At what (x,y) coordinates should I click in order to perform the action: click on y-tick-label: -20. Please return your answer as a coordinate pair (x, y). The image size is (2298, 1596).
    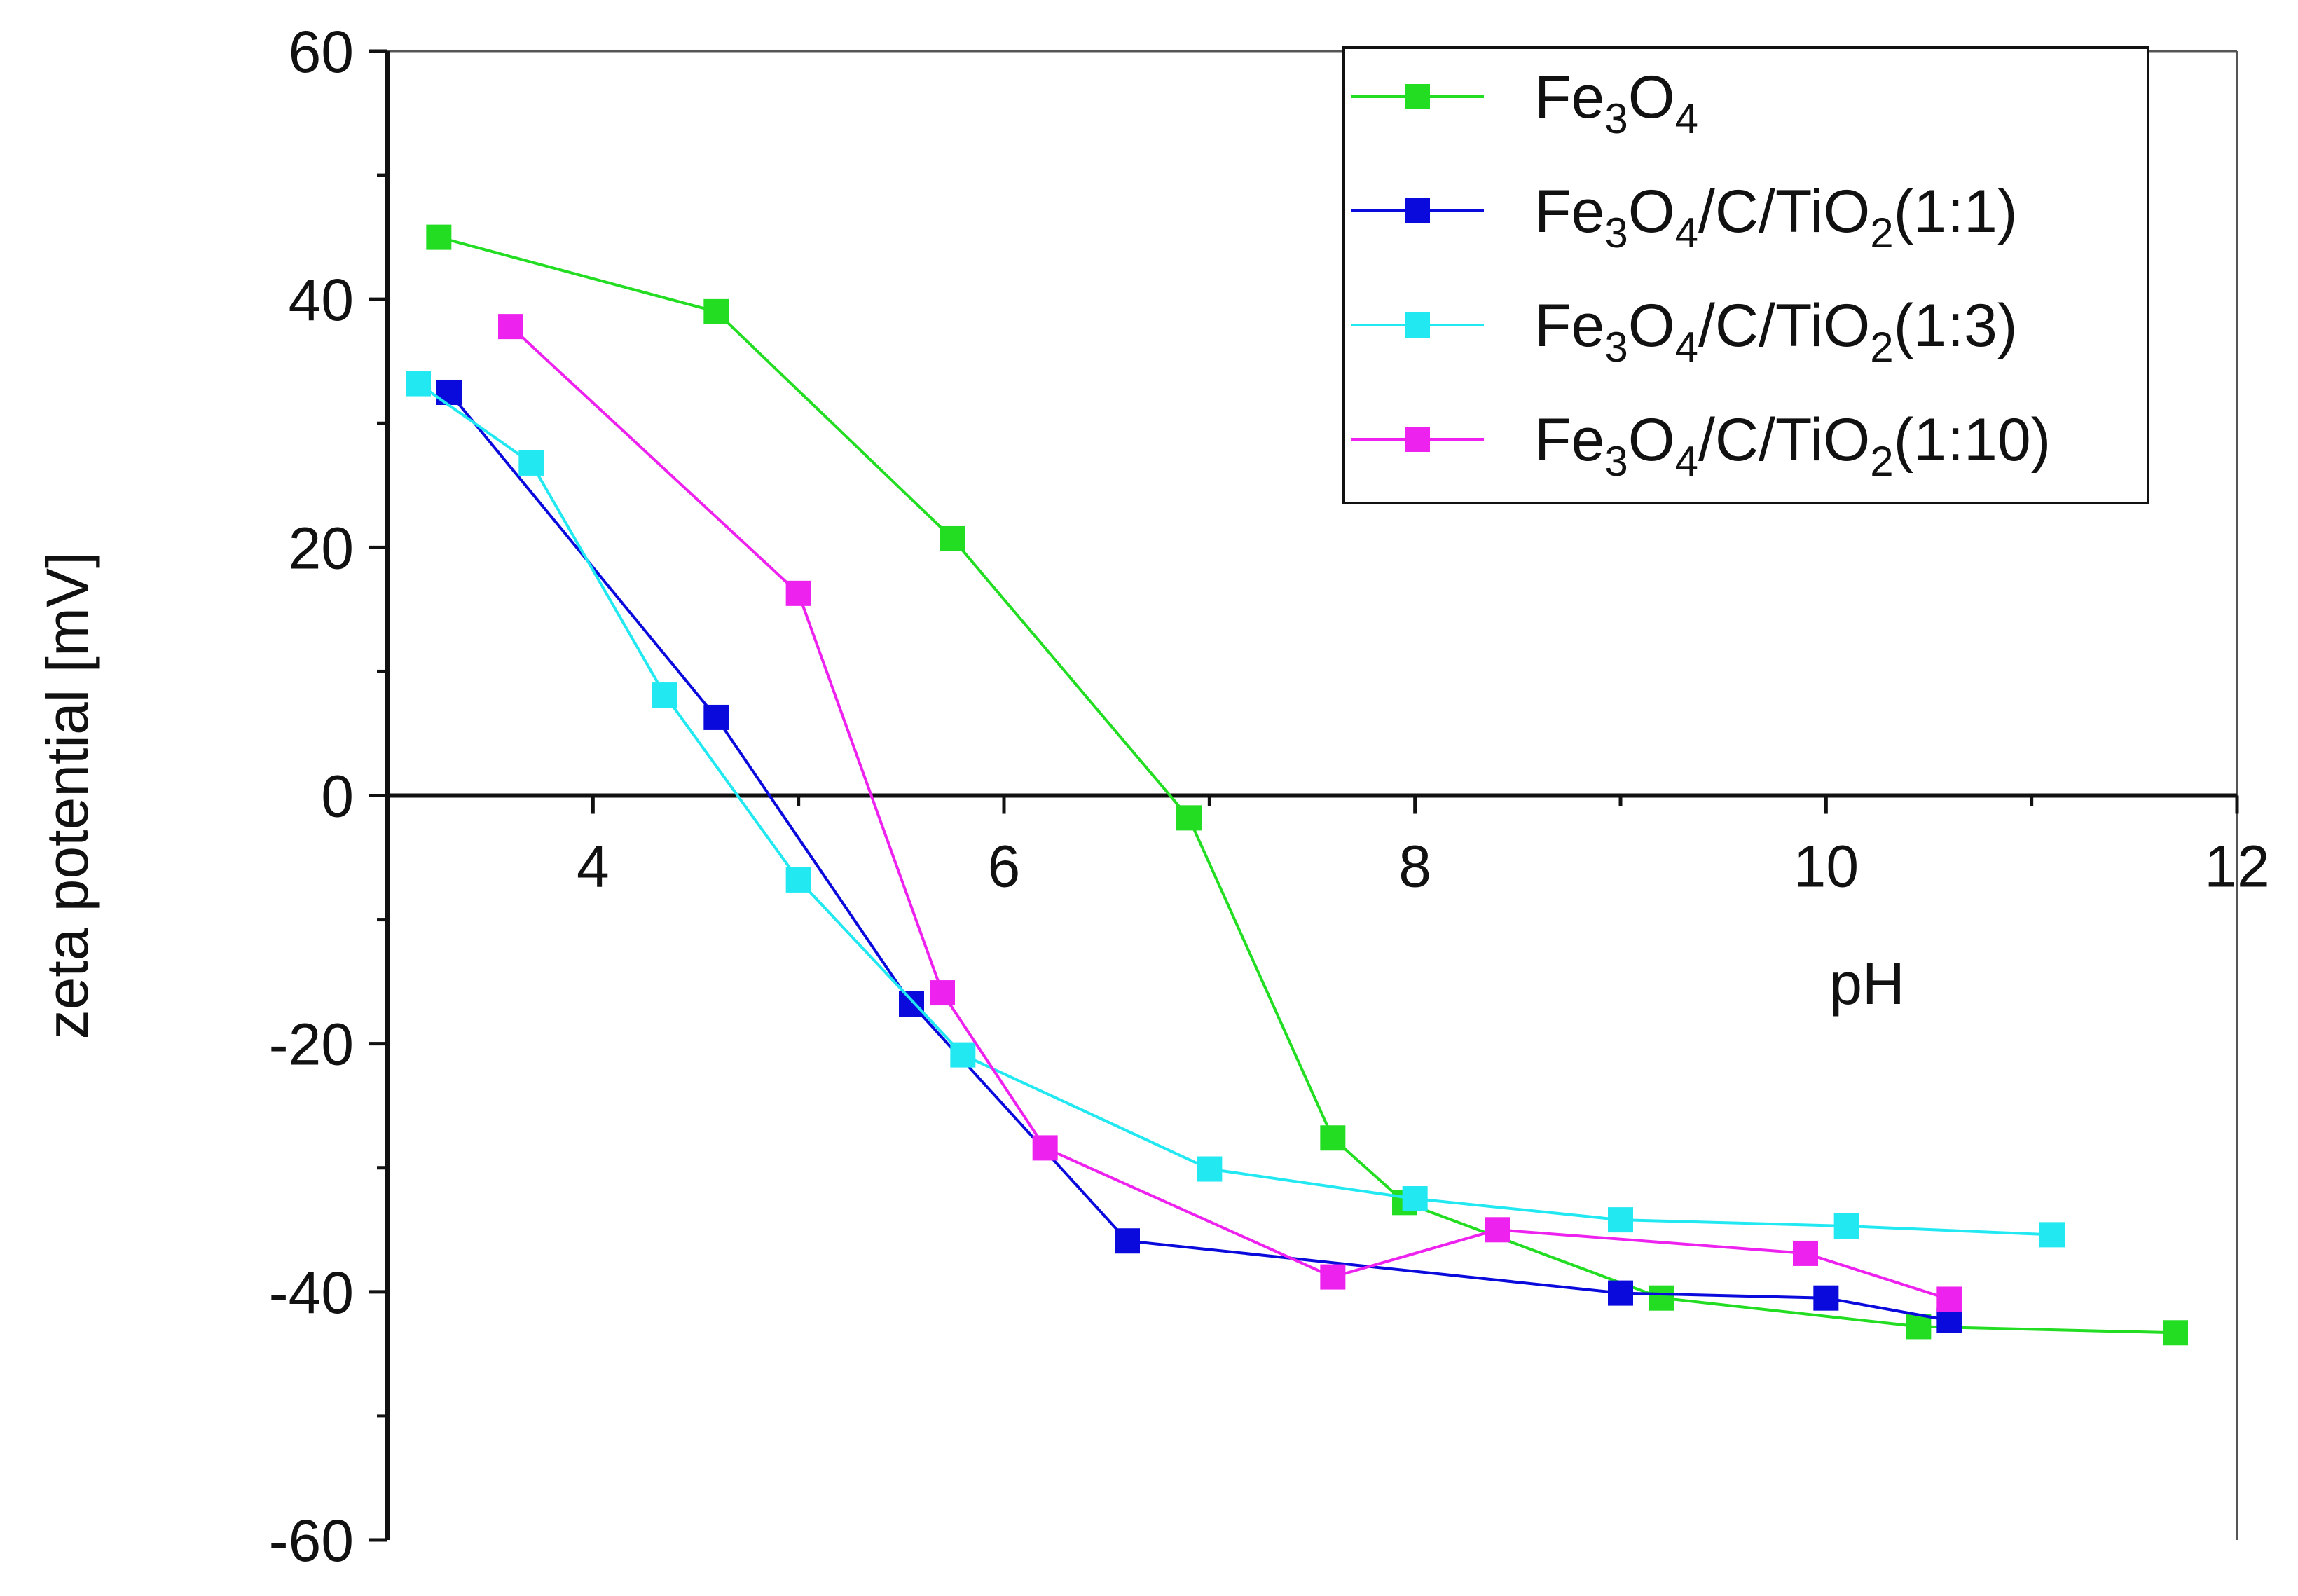
    Looking at the image, I should click on (311, 1045).